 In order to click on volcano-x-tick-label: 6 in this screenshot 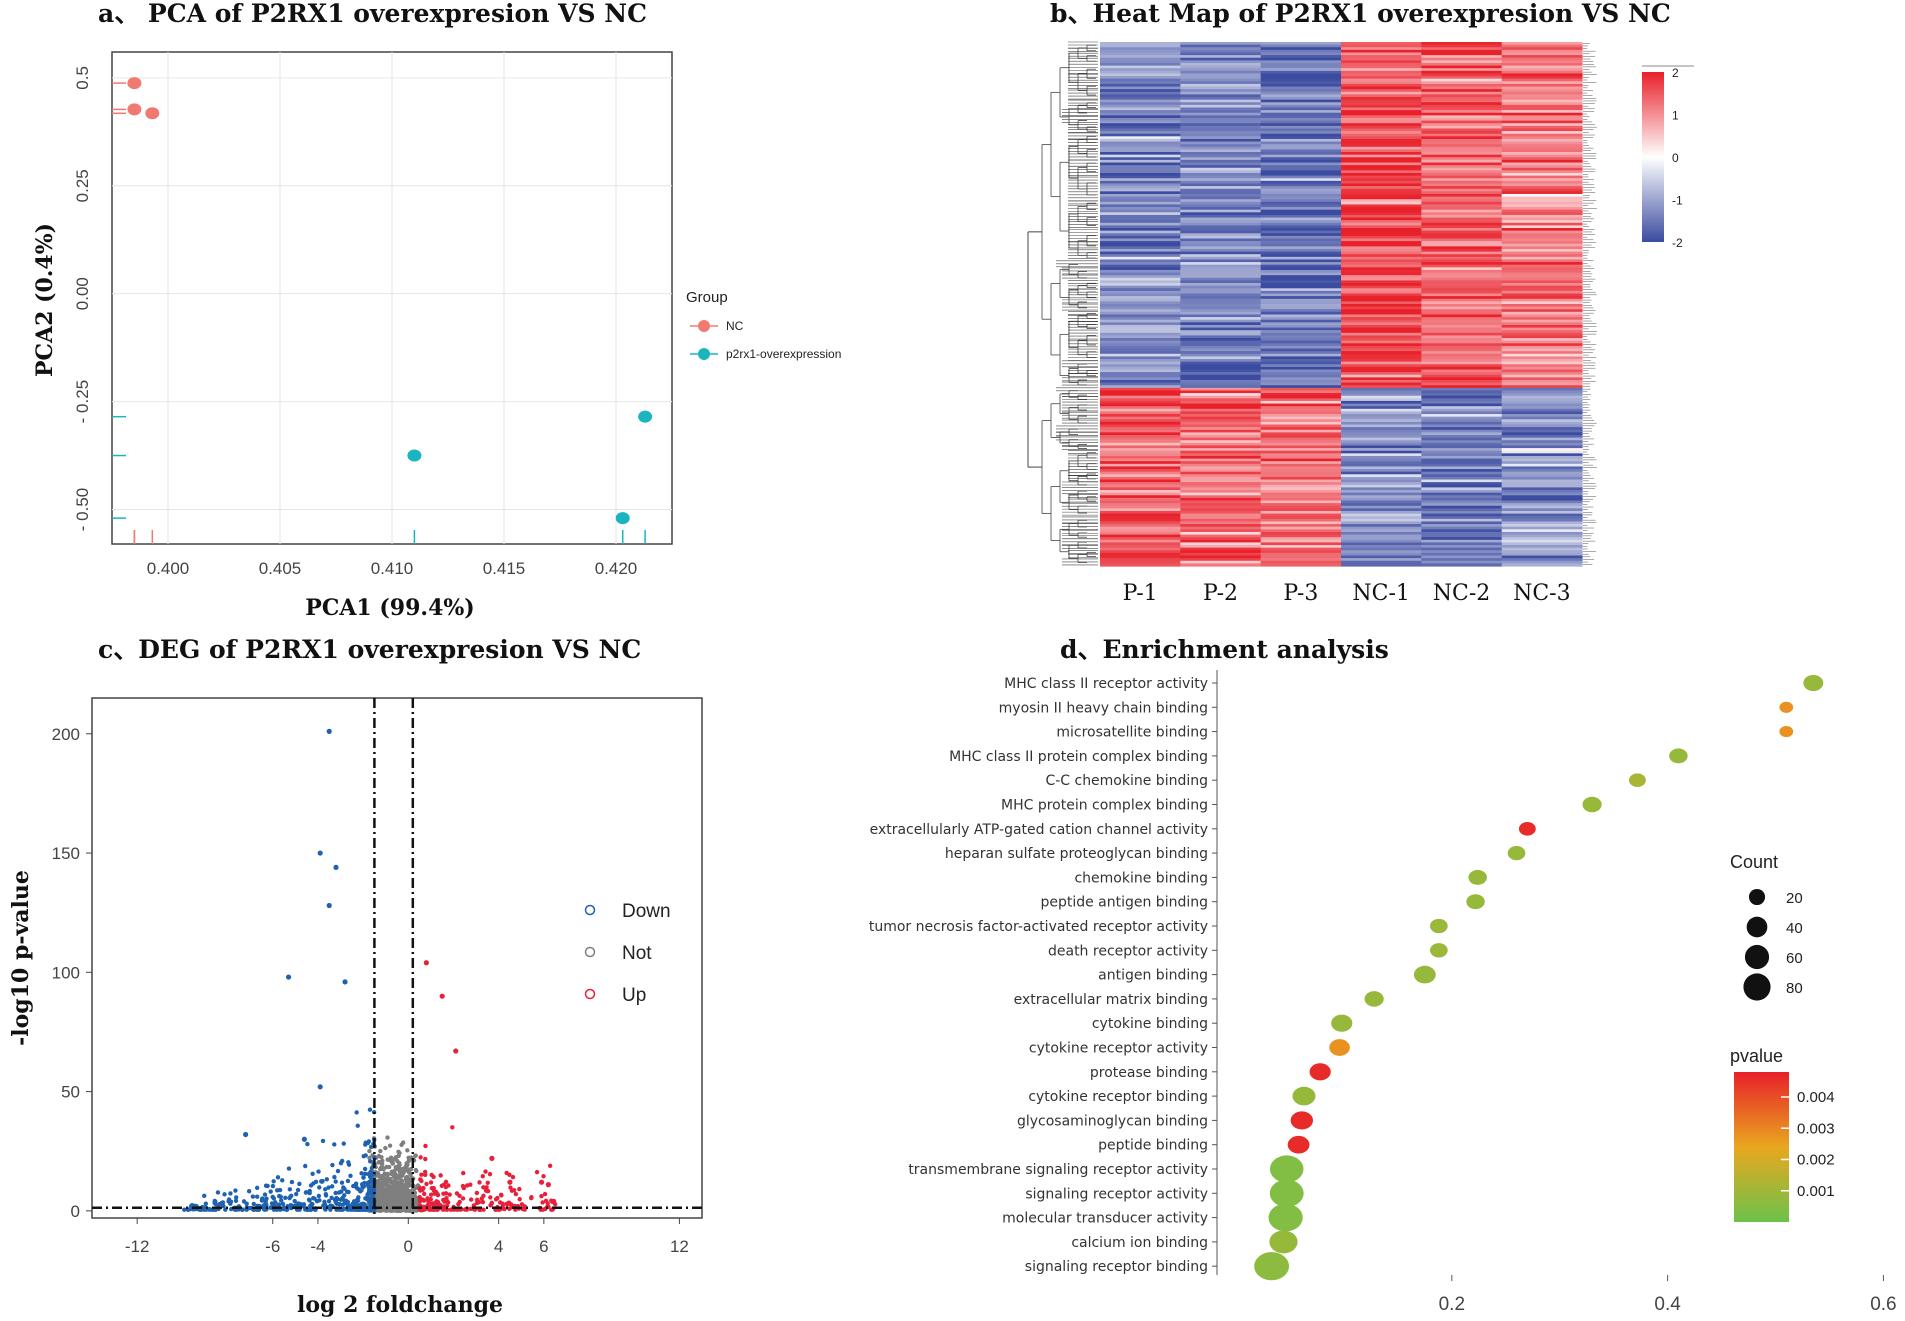, I will do `click(543, 1246)`.